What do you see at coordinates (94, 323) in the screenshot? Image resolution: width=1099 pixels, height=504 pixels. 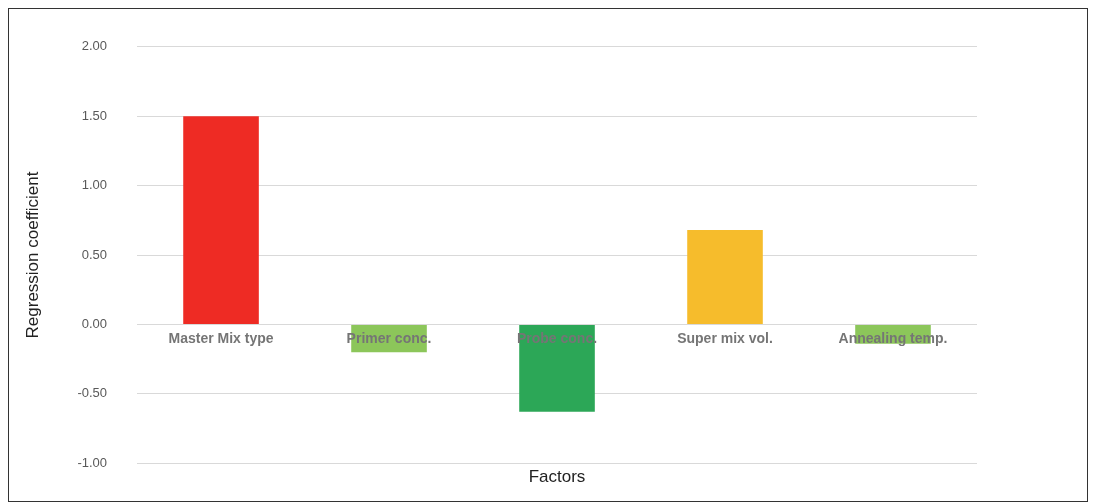 I see `y-tick-label: 0.00` at bounding box center [94, 323].